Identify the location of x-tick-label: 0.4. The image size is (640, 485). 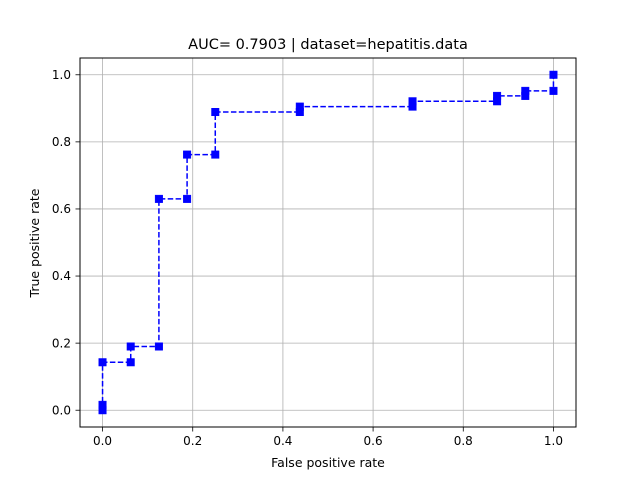
(282, 441).